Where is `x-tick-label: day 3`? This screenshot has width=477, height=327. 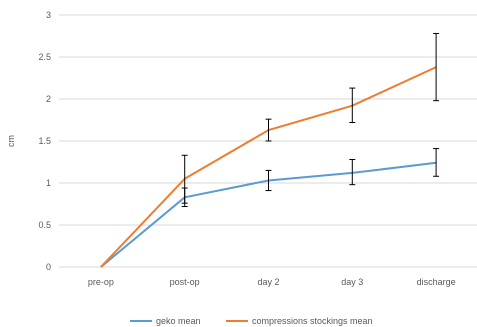 x-tick-label: day 3 is located at coordinates (352, 282).